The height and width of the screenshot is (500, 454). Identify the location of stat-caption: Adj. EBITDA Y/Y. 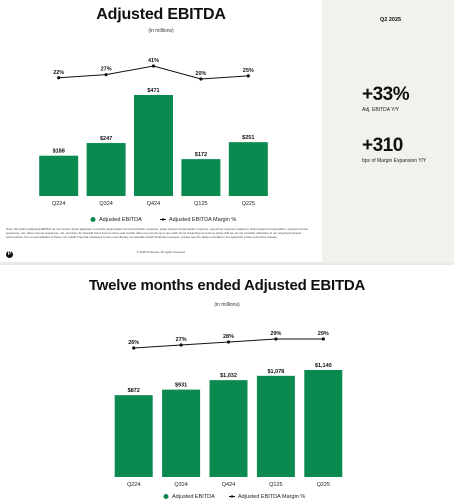
(381, 110).